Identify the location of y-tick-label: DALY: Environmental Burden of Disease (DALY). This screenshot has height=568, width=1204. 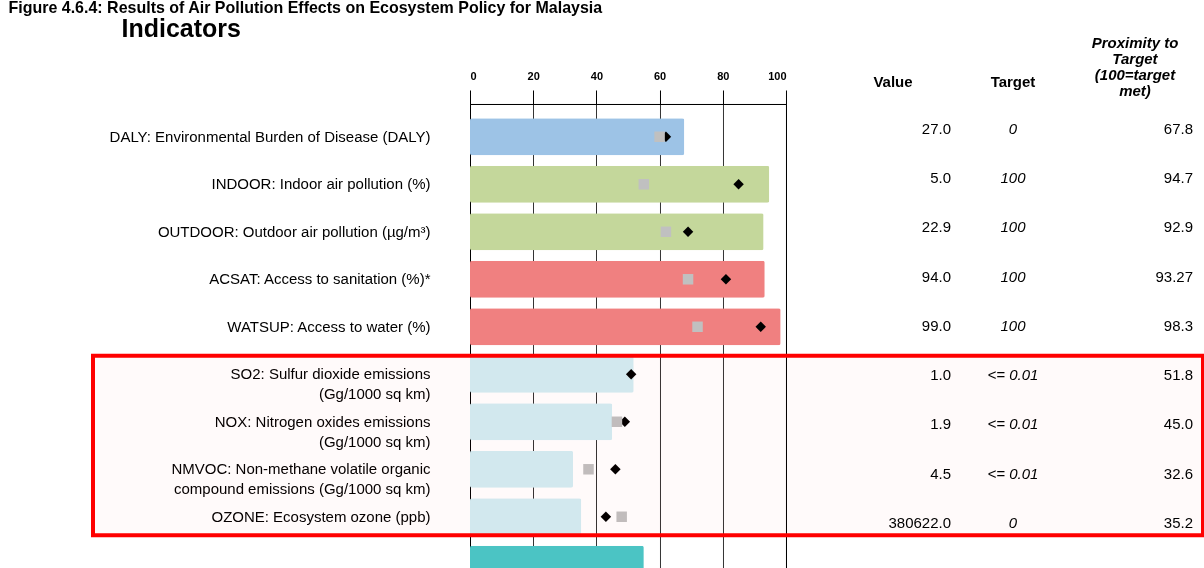
(270, 136).